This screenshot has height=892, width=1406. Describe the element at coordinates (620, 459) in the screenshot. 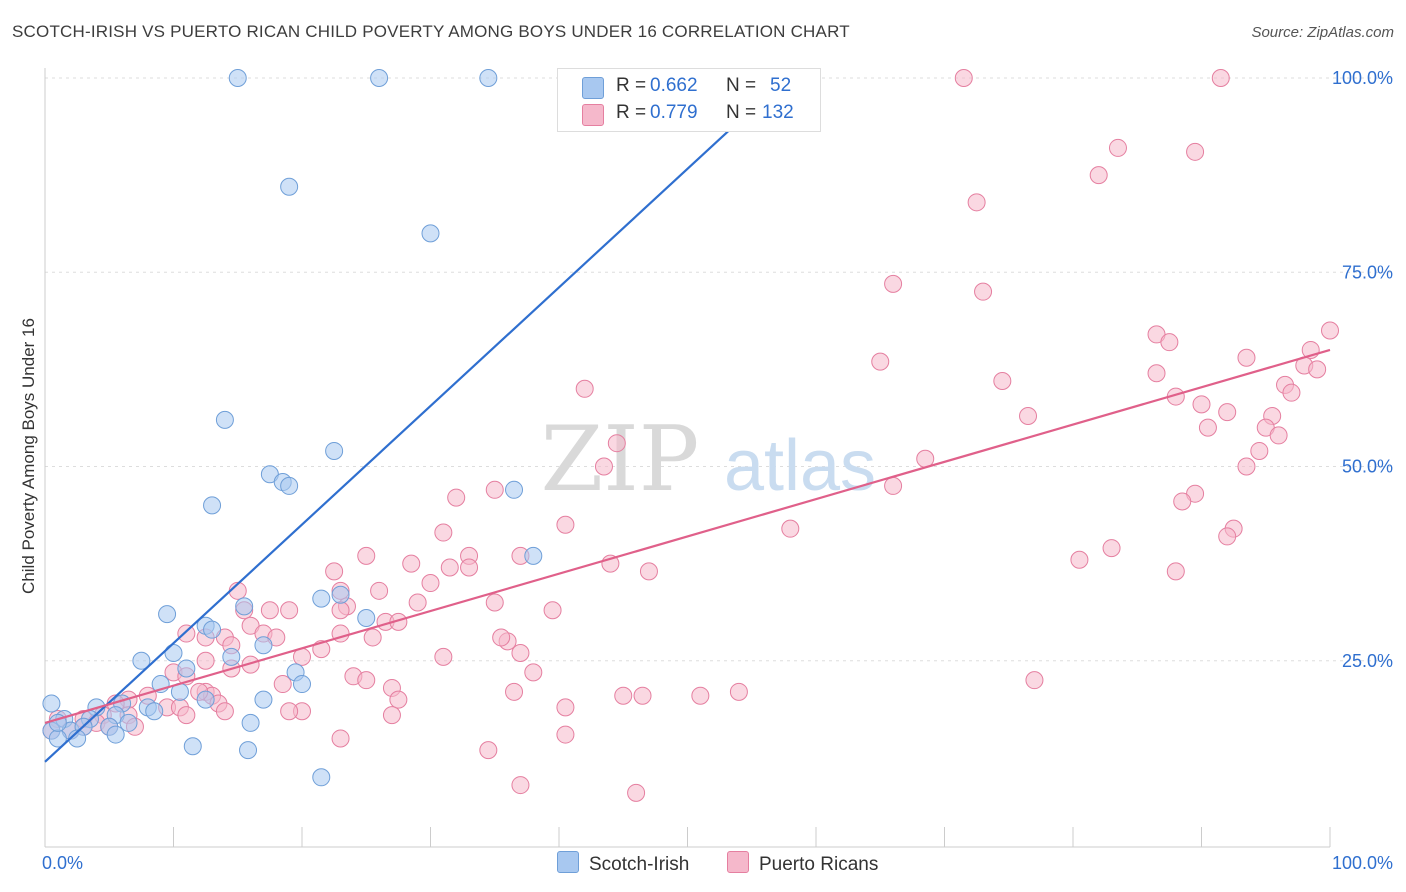

I see `watermark-zip: ZIP` at that location.